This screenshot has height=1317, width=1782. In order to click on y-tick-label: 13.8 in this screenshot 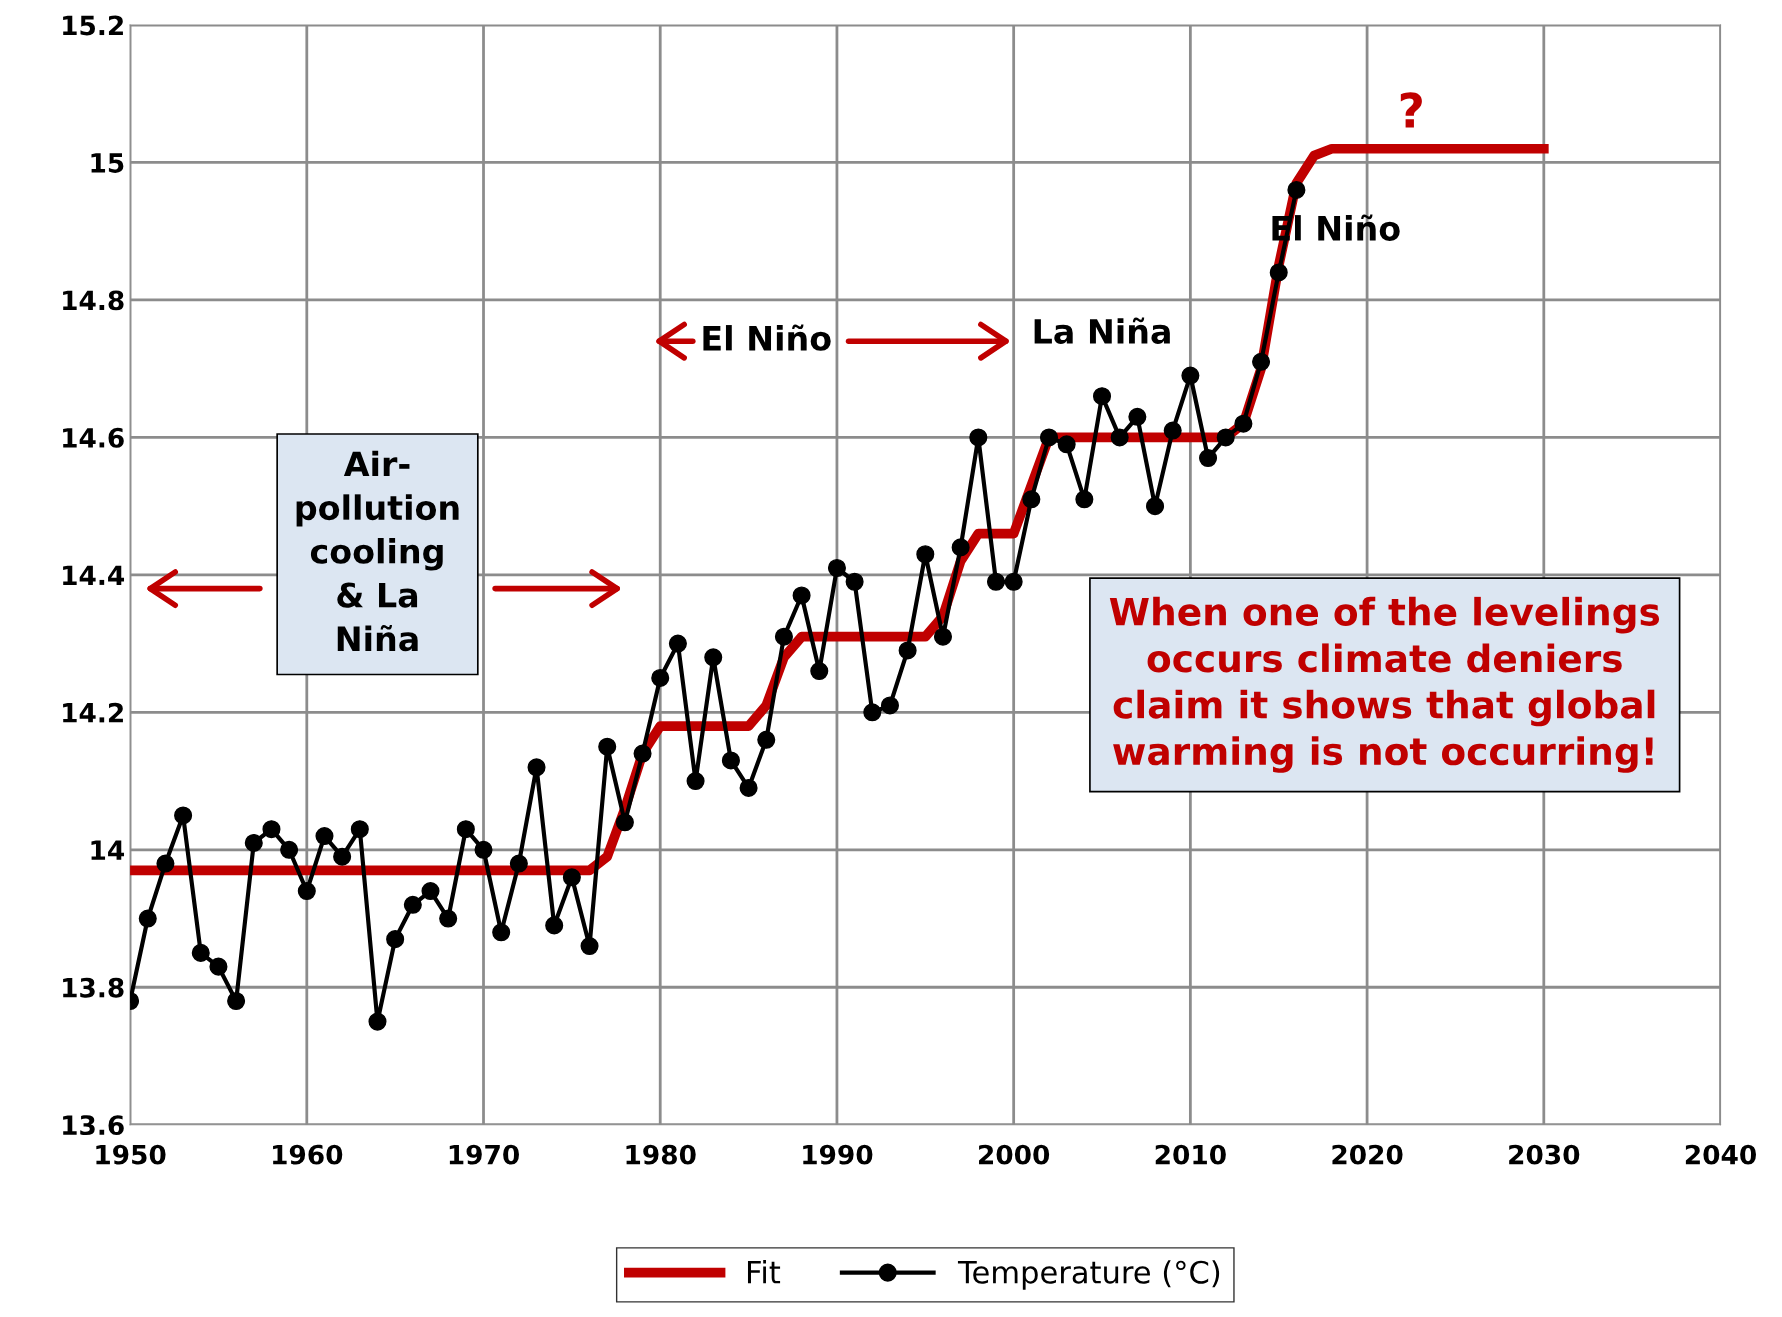, I will do `click(93, 987)`.